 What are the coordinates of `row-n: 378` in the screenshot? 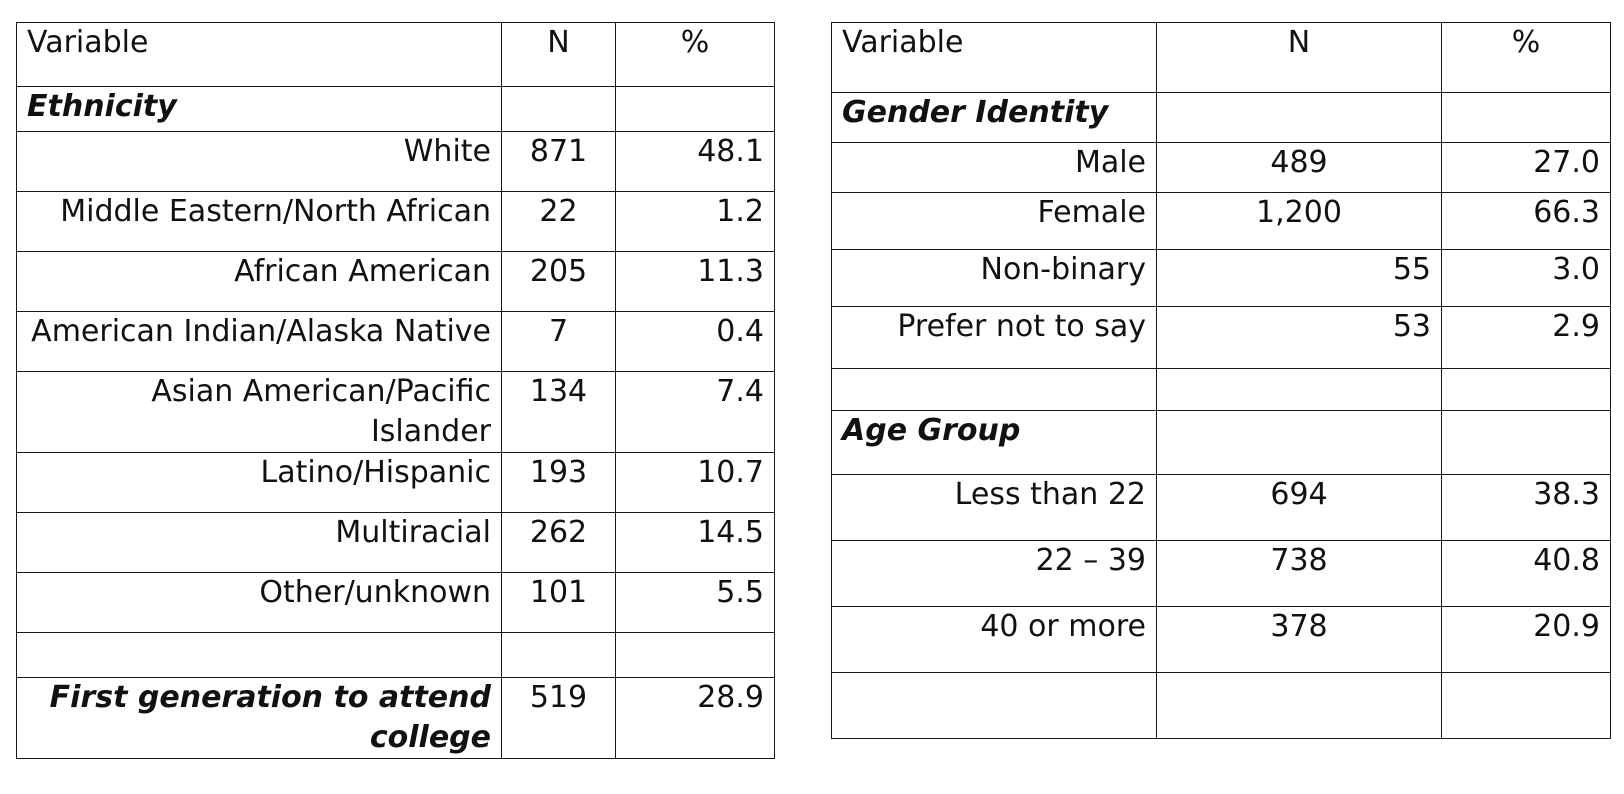 It's located at (1299, 639).